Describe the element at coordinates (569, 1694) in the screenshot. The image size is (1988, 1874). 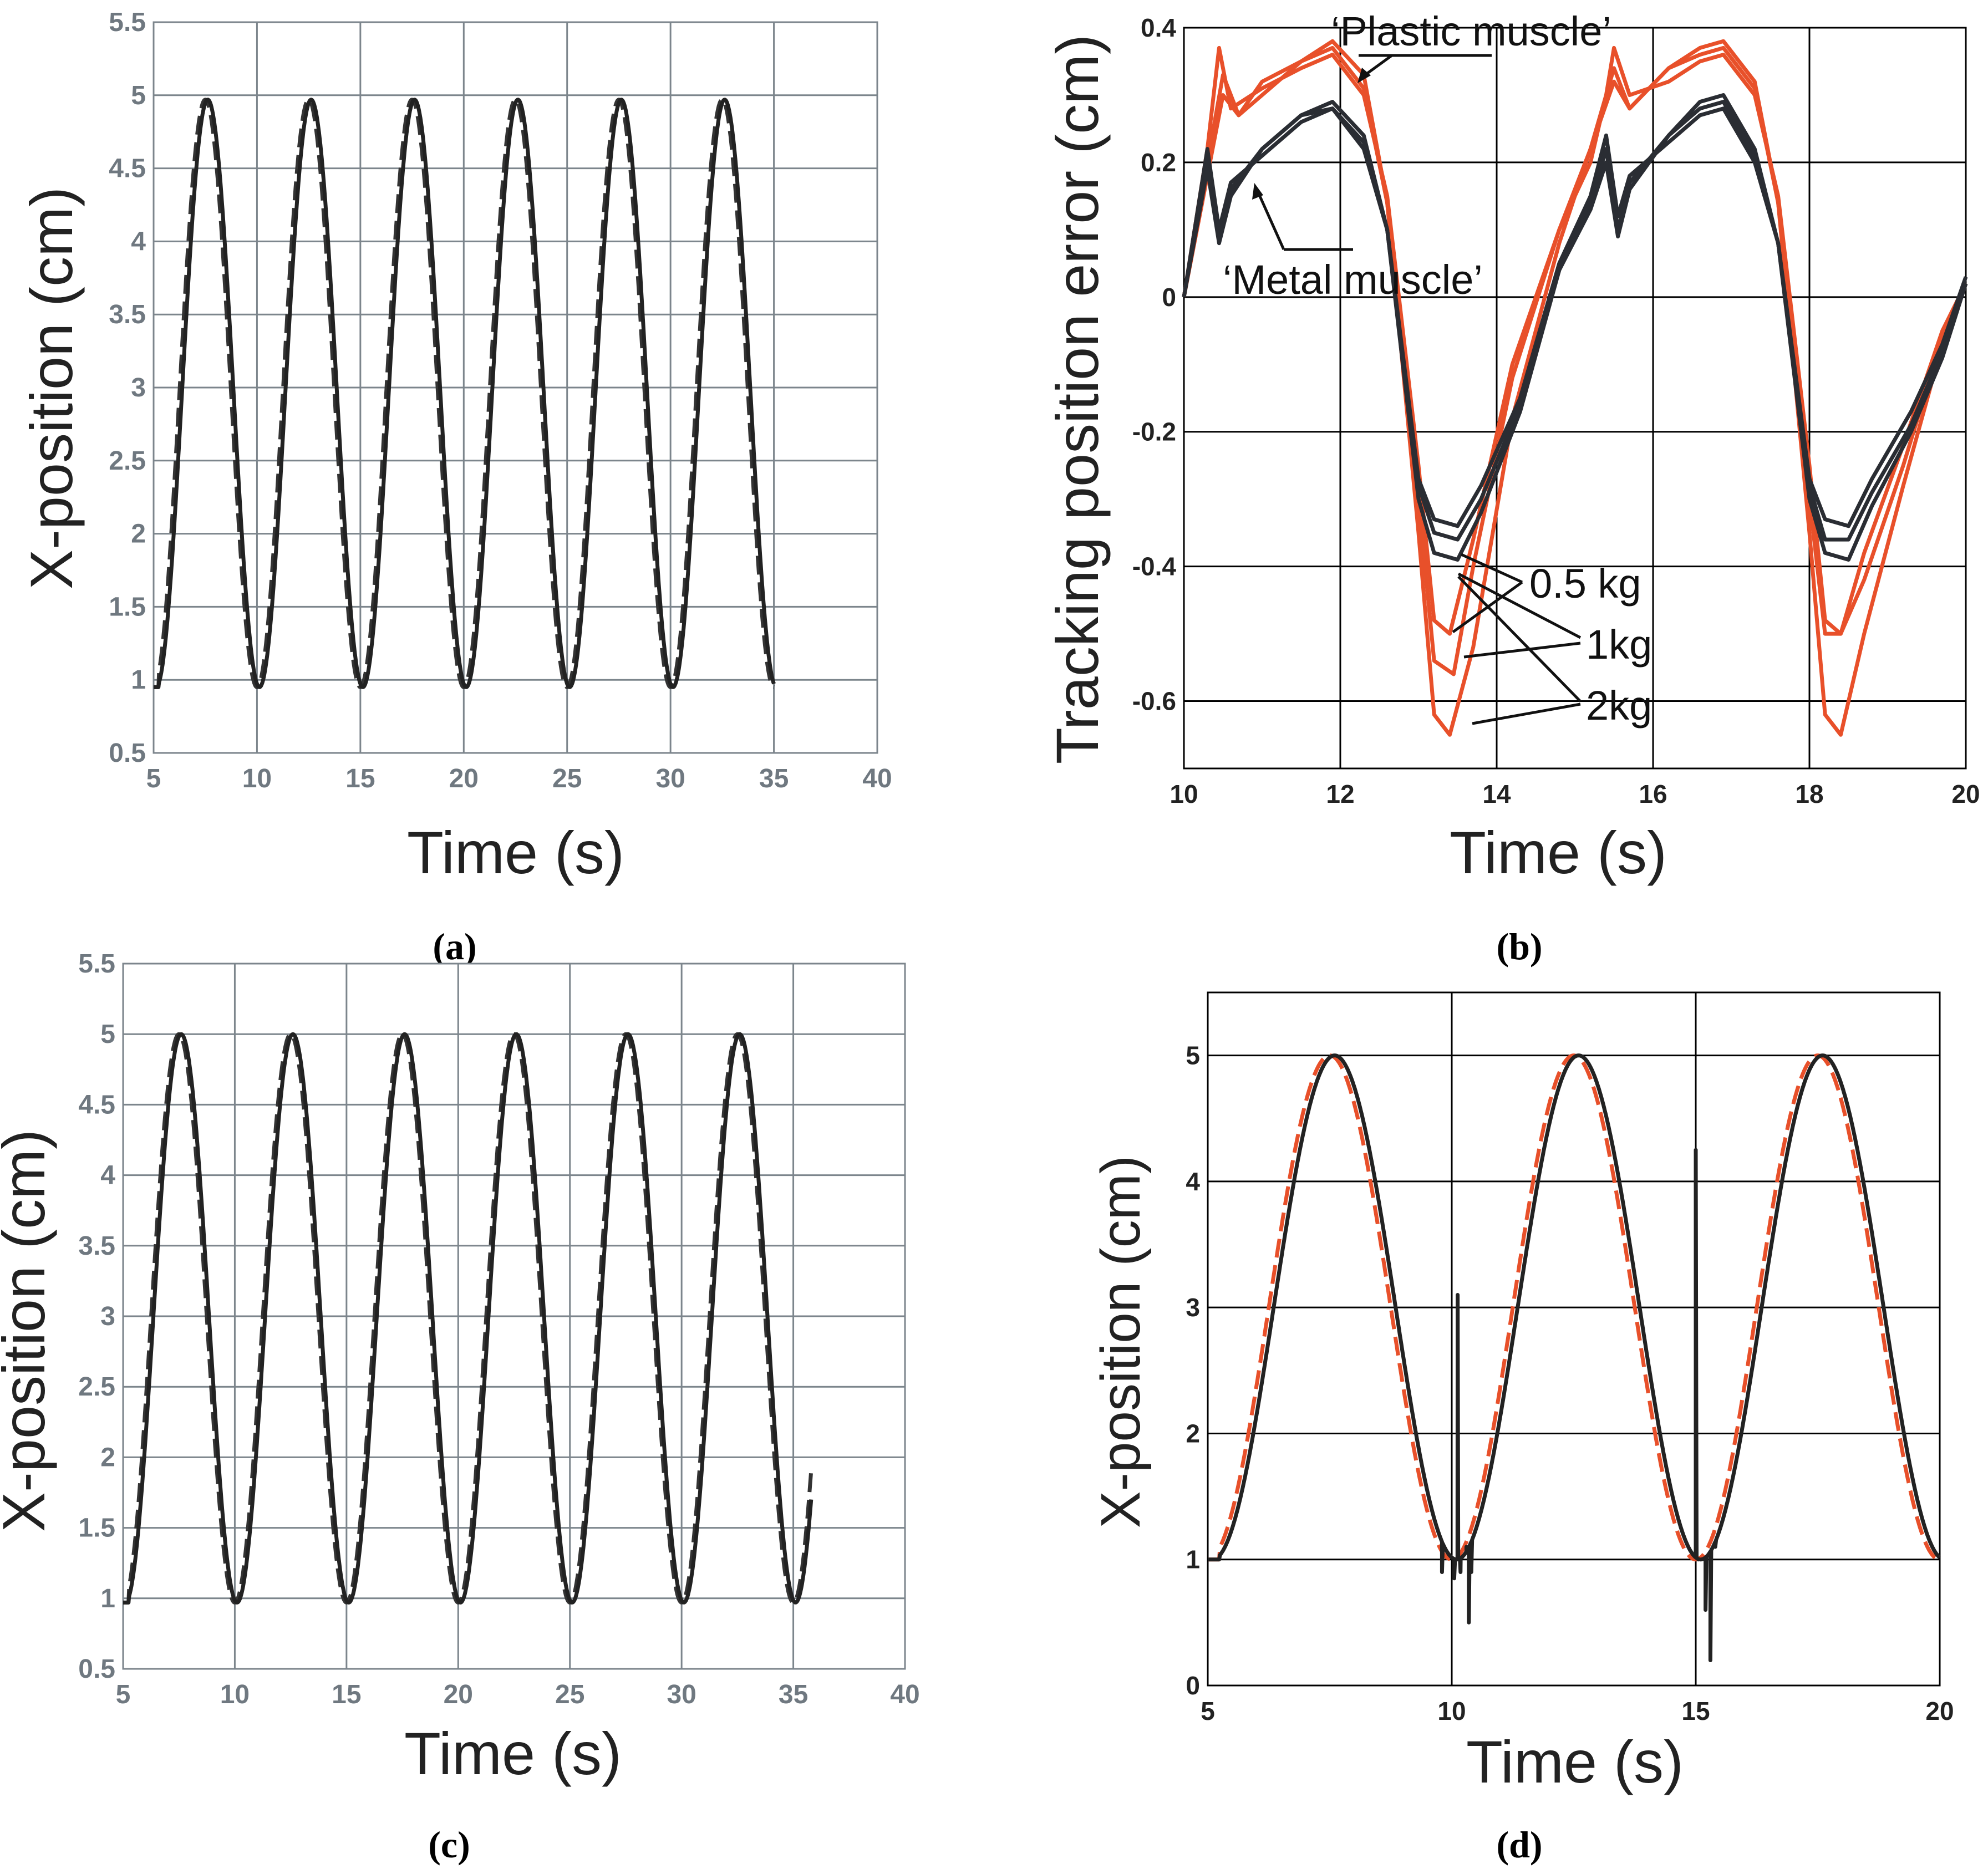
I see `x-tick-label-c: 25` at that location.